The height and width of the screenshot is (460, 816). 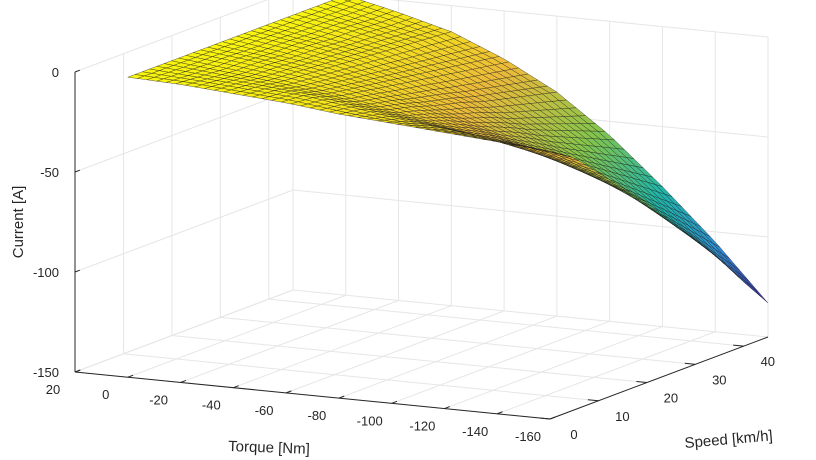 I want to click on y-tick-label: 30, so click(x=719, y=379).